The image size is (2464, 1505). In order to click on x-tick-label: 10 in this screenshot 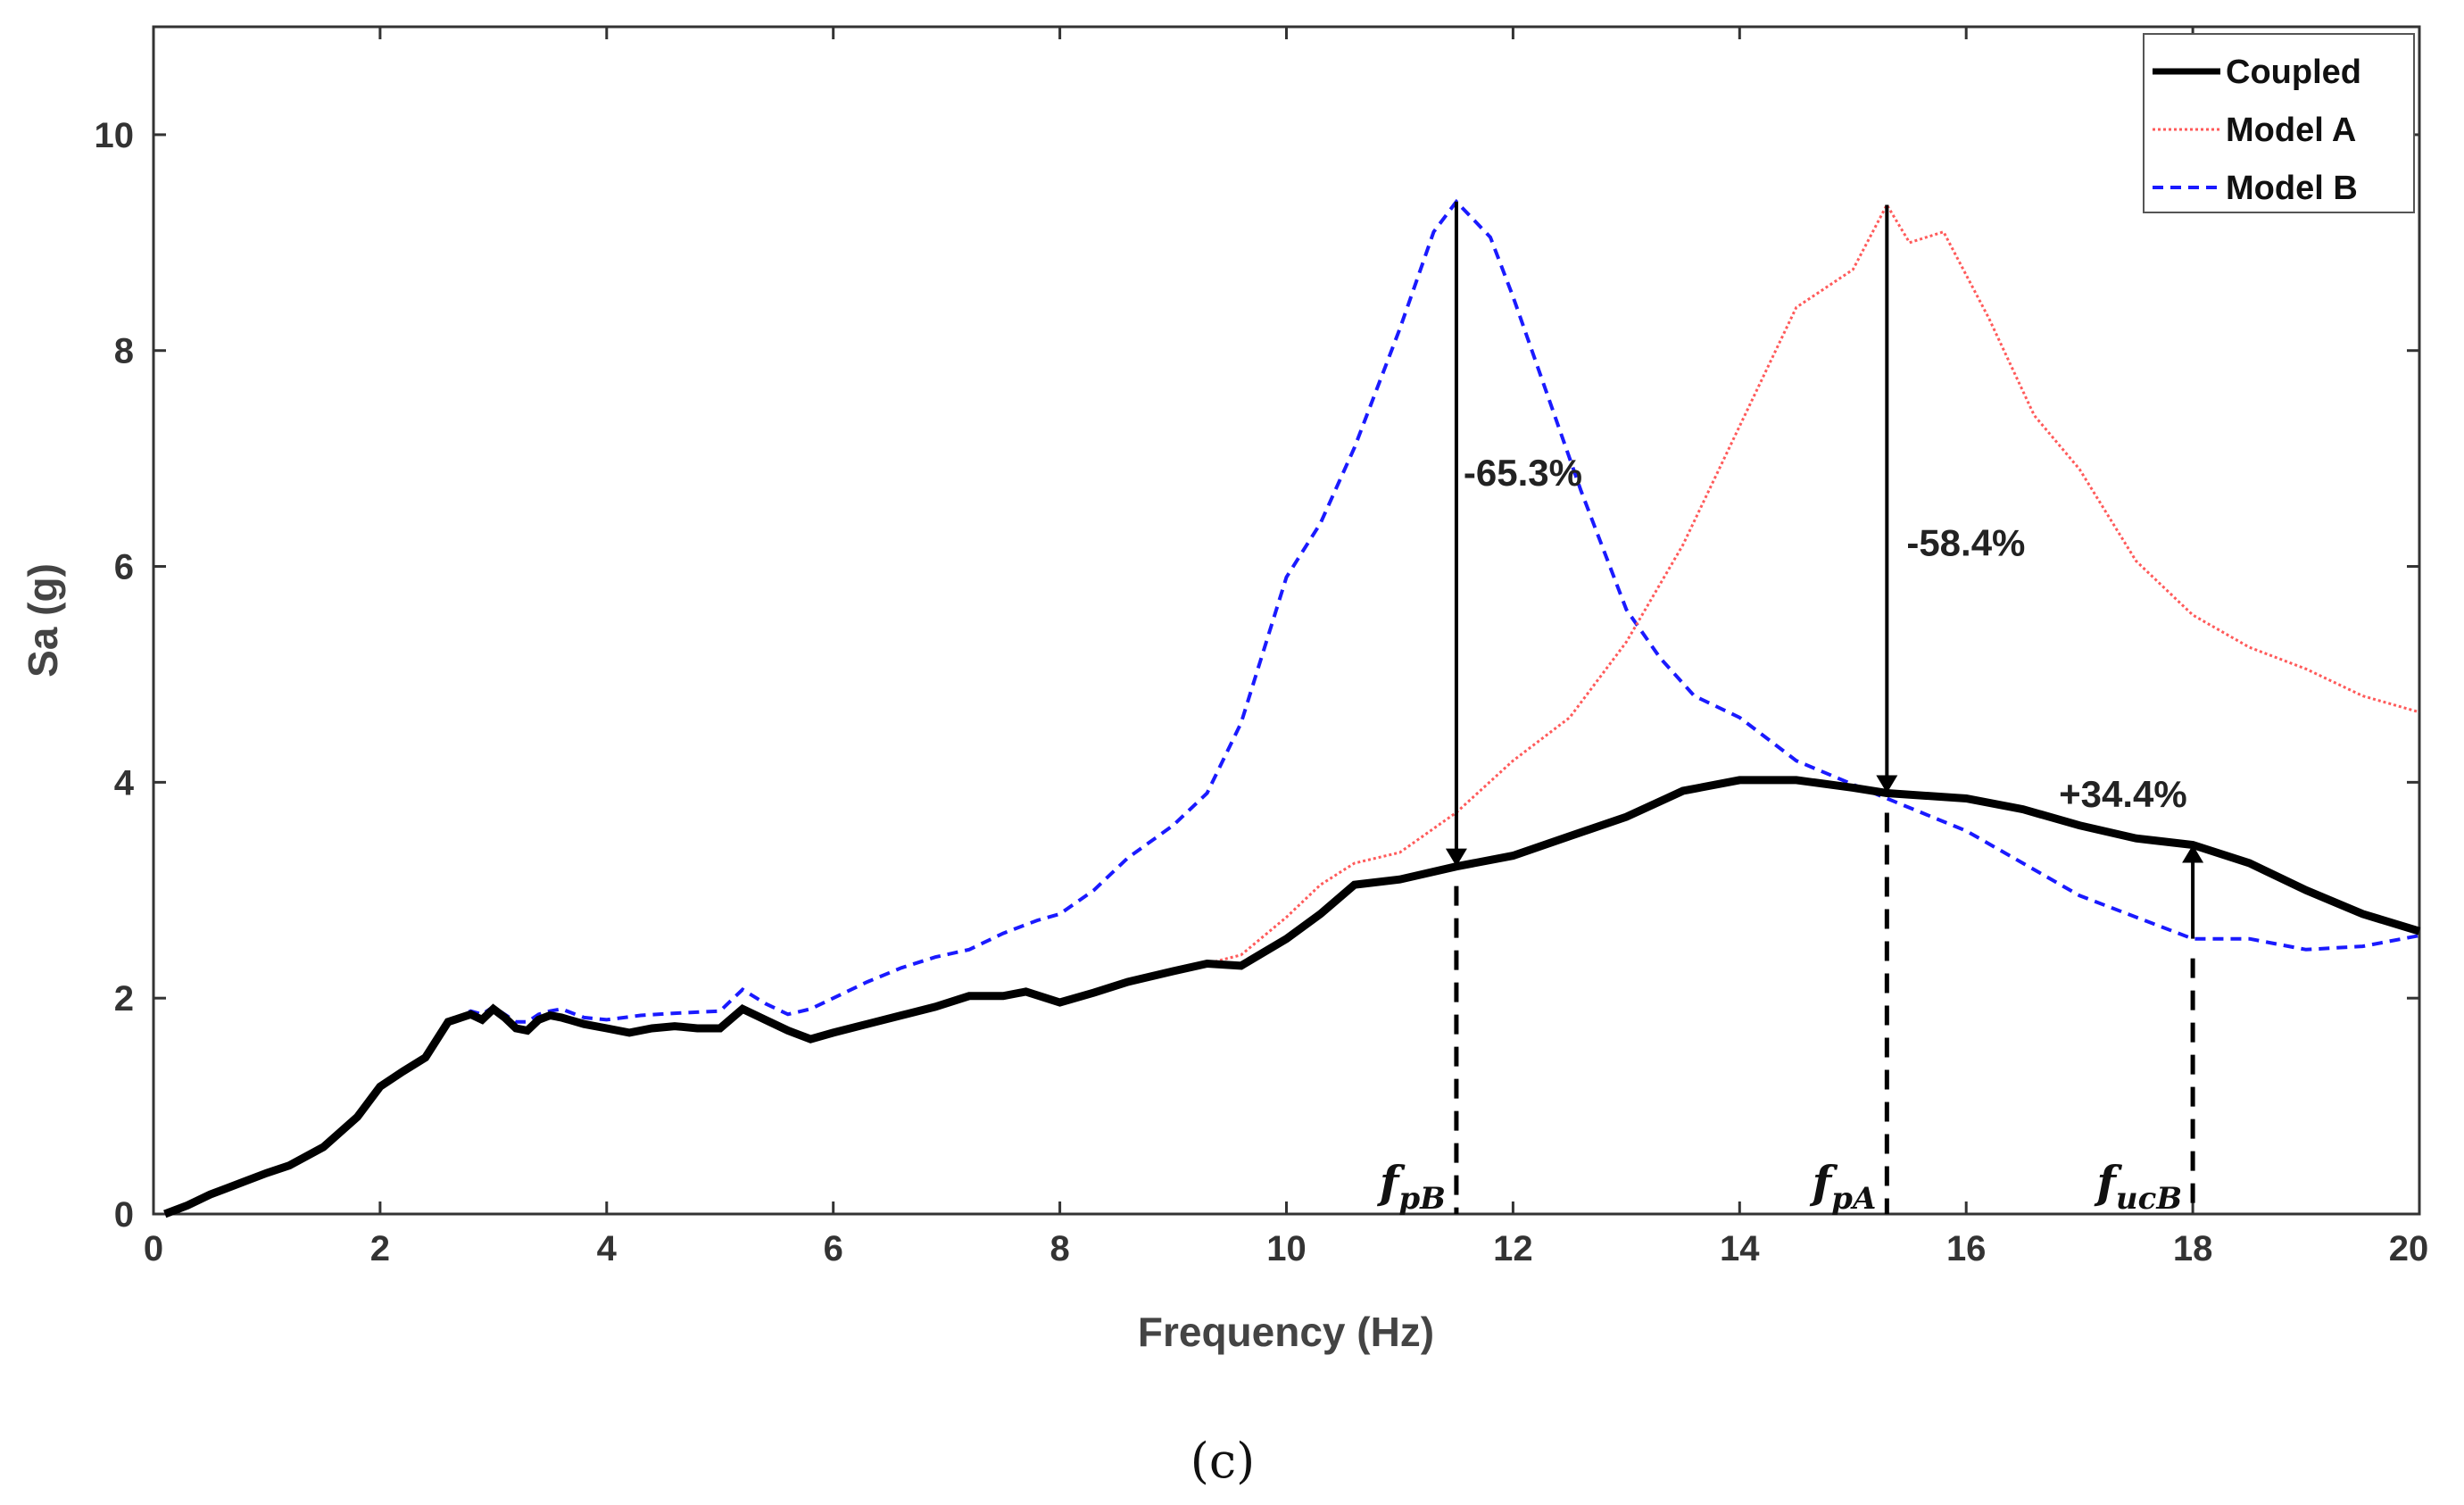, I will do `click(1286, 1248)`.